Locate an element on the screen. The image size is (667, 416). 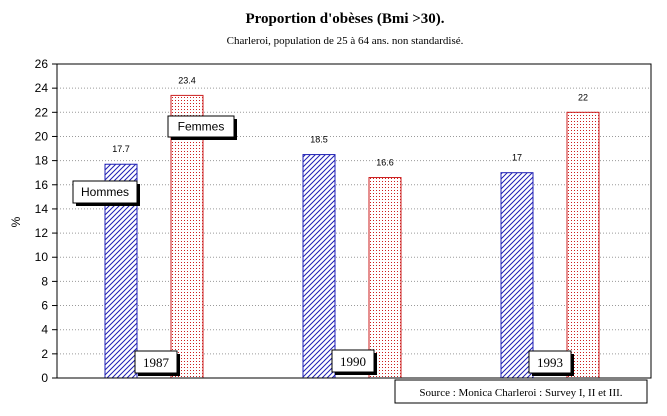
legend: Hommes Femmes is located at coordinates (154, 160).